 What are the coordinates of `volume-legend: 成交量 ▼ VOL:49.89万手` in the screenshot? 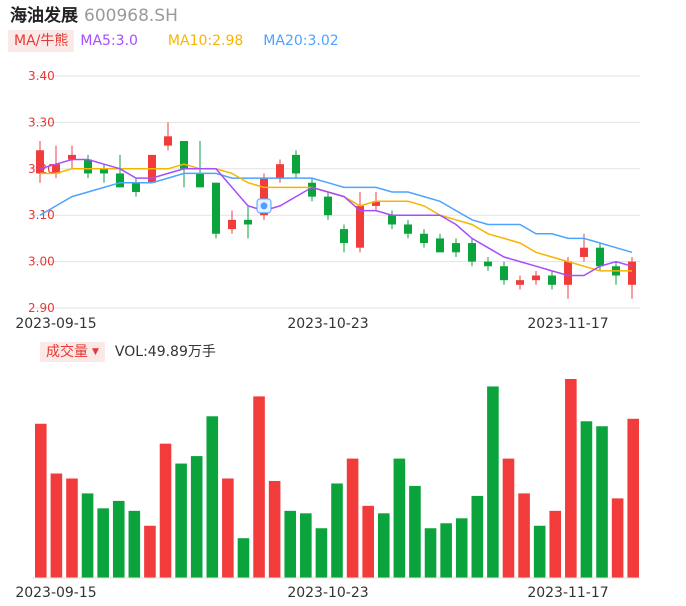 It's located at (128, 352).